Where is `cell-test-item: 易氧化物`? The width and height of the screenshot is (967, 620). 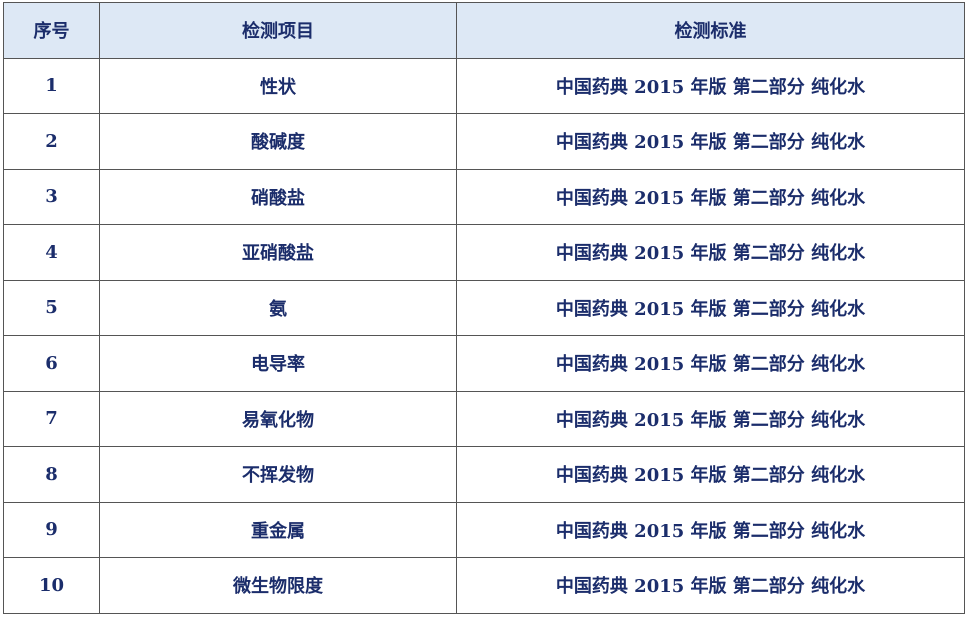
cell-test-item: 易氧化物 is located at coordinates (278, 418).